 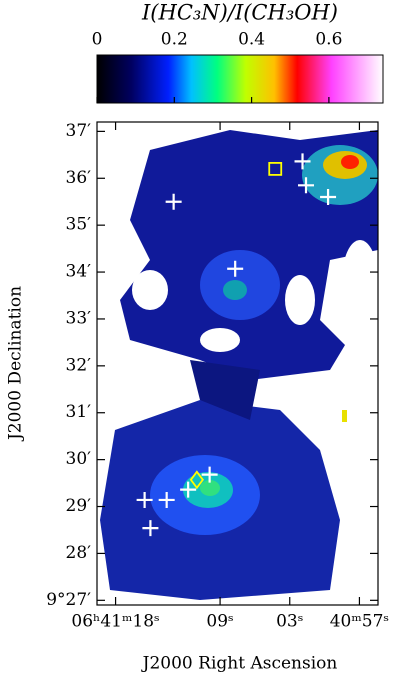 What do you see at coordinates (289, 622) in the screenshot?
I see `x-tick-label: 03ˢ` at bounding box center [289, 622].